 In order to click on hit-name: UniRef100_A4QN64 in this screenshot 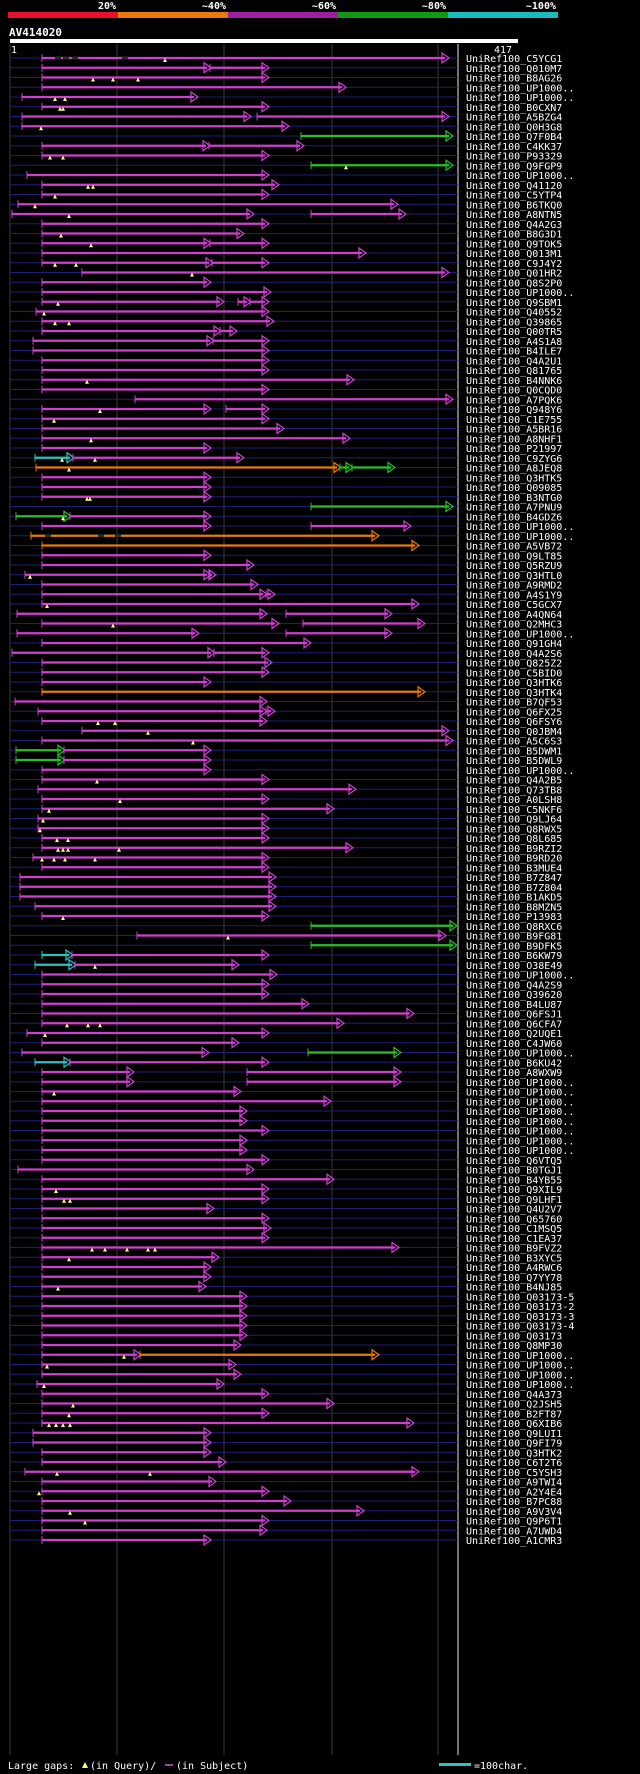, I will do `click(514, 615)`.